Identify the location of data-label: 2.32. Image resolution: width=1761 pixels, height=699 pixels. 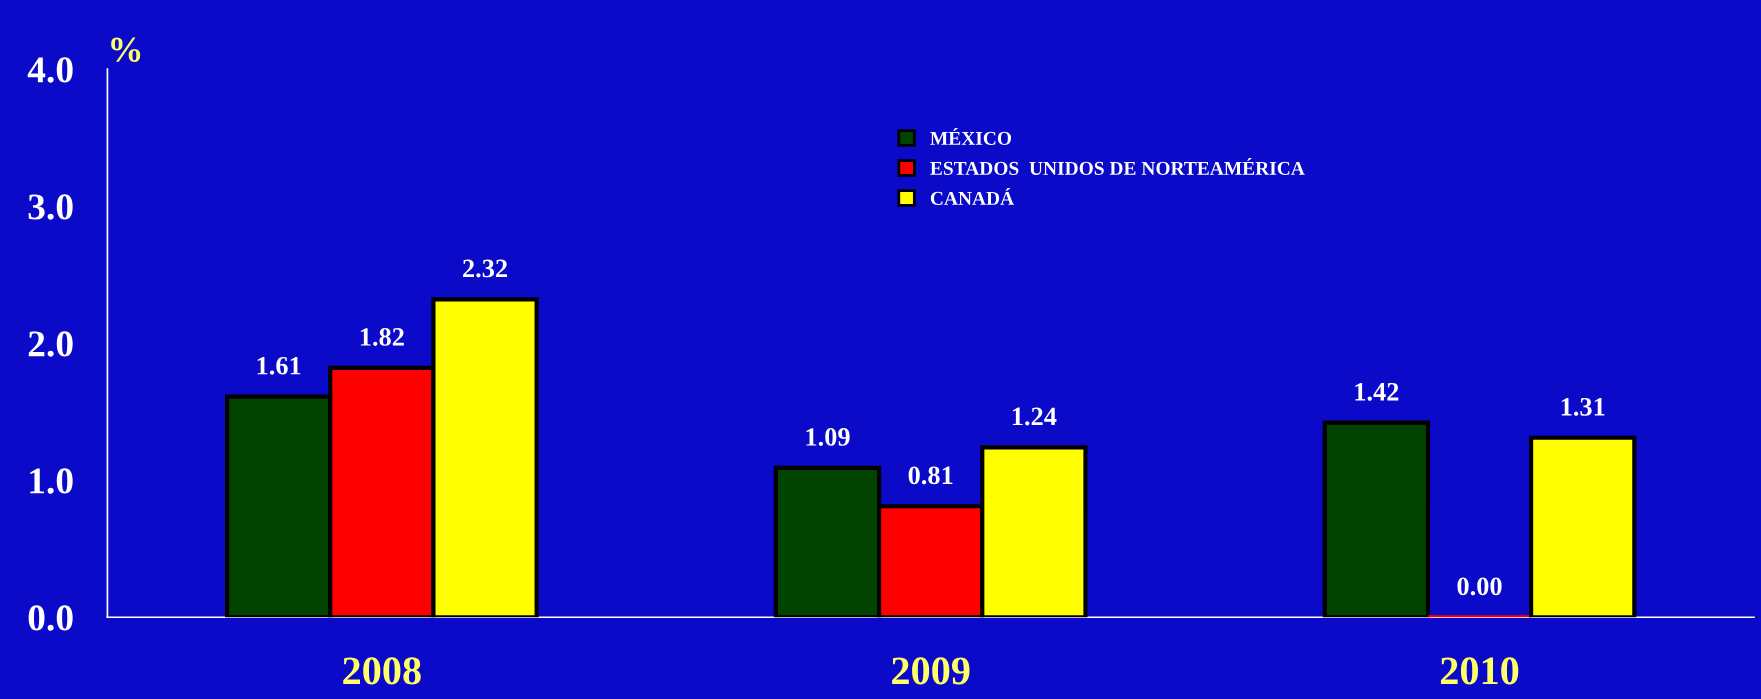
(485, 268).